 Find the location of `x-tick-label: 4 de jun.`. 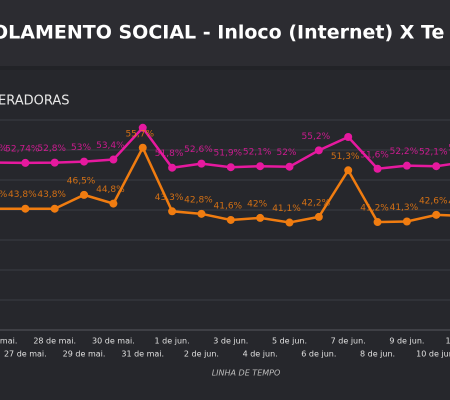

x-tick-label: 4 de jun. is located at coordinates (260, 354).